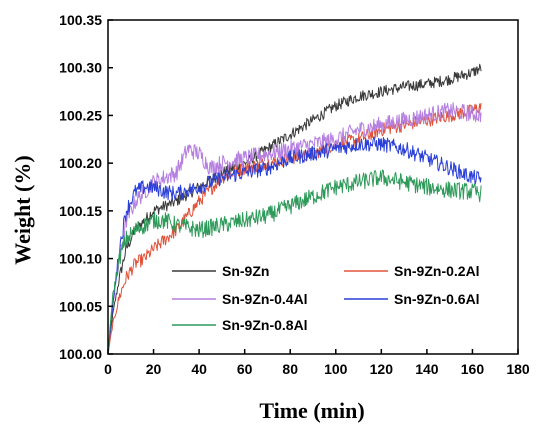 The height and width of the screenshot is (432, 550). What do you see at coordinates (80, 20) in the screenshot?
I see `y-tick-label: 100.35` at bounding box center [80, 20].